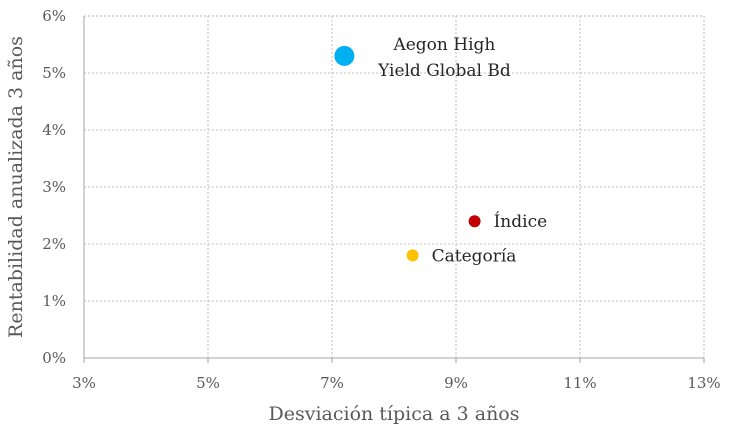 This screenshot has width=731, height=438. Describe the element at coordinates (456, 383) in the screenshot. I see `x-tick-label: 9%` at that location.